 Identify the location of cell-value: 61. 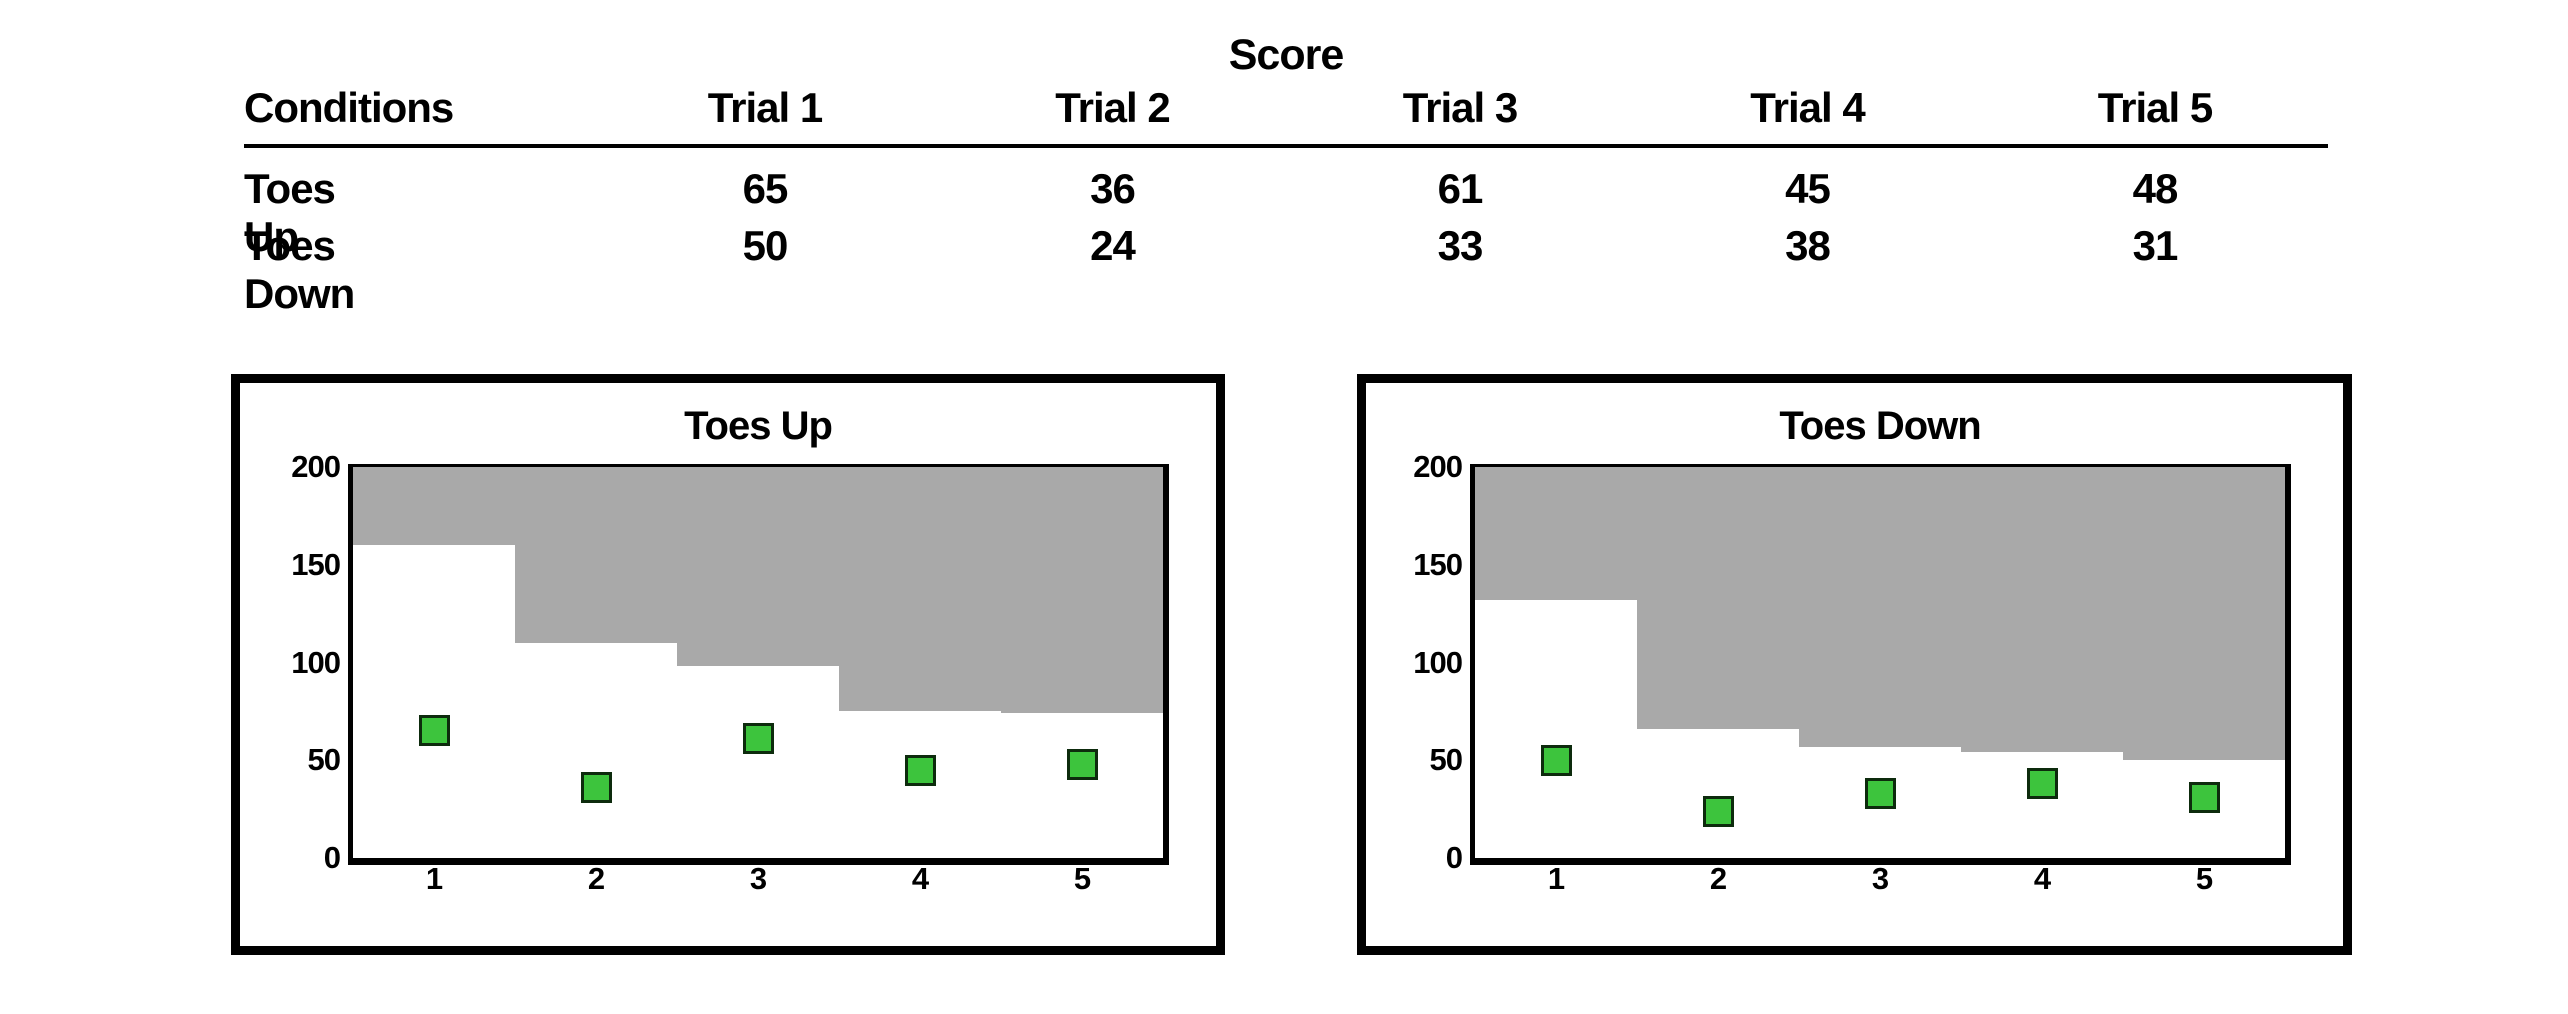
(1460, 188).